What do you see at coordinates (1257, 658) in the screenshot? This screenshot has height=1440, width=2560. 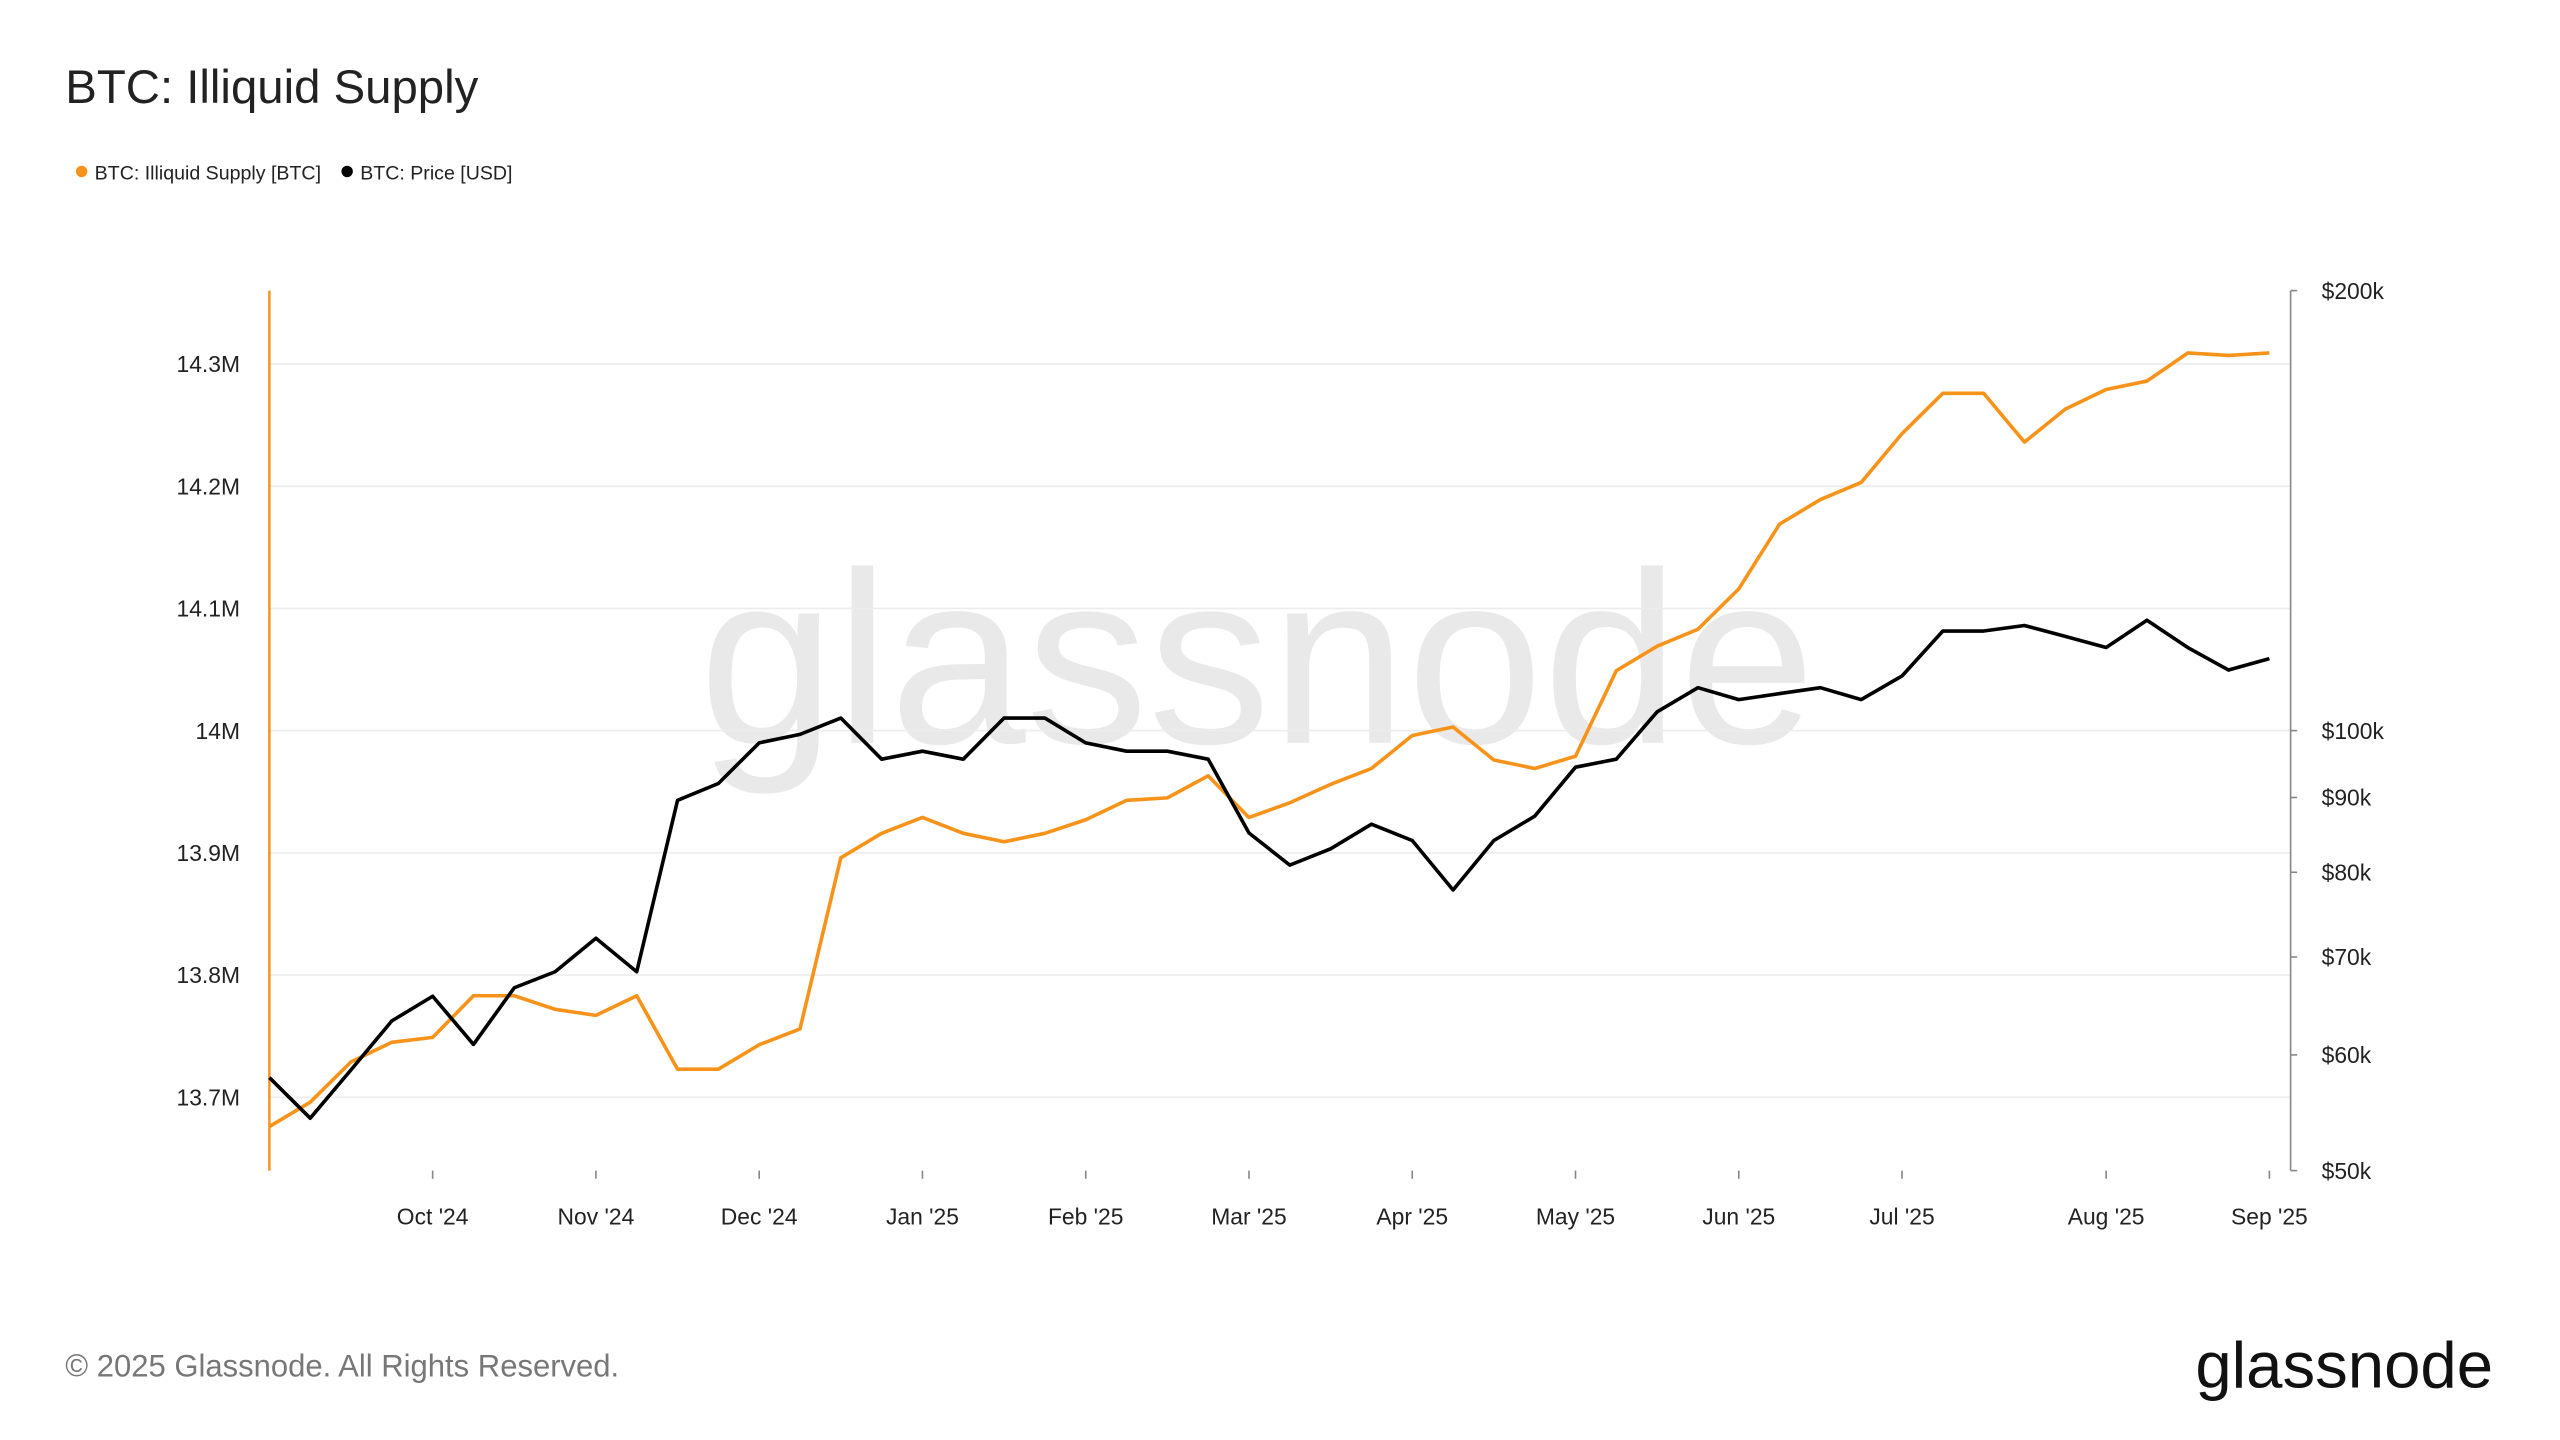 I see `watermark: glassnode` at bounding box center [1257, 658].